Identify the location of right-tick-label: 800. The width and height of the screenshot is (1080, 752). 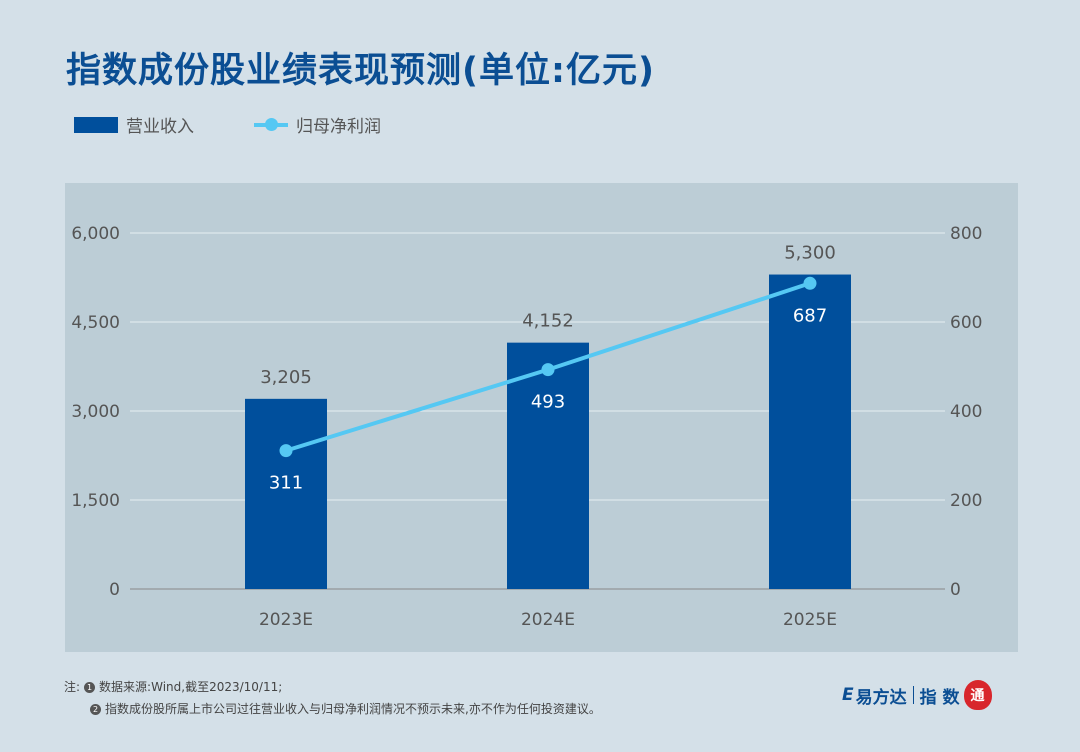
(966, 234).